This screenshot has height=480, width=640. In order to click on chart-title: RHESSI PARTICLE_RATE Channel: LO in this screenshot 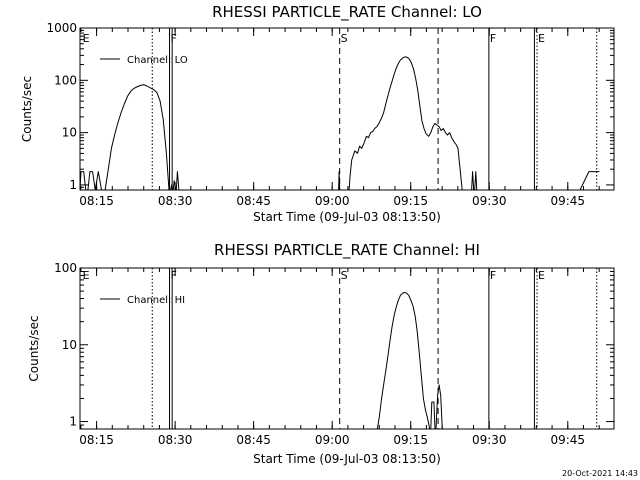, I will do `click(347, 12)`.